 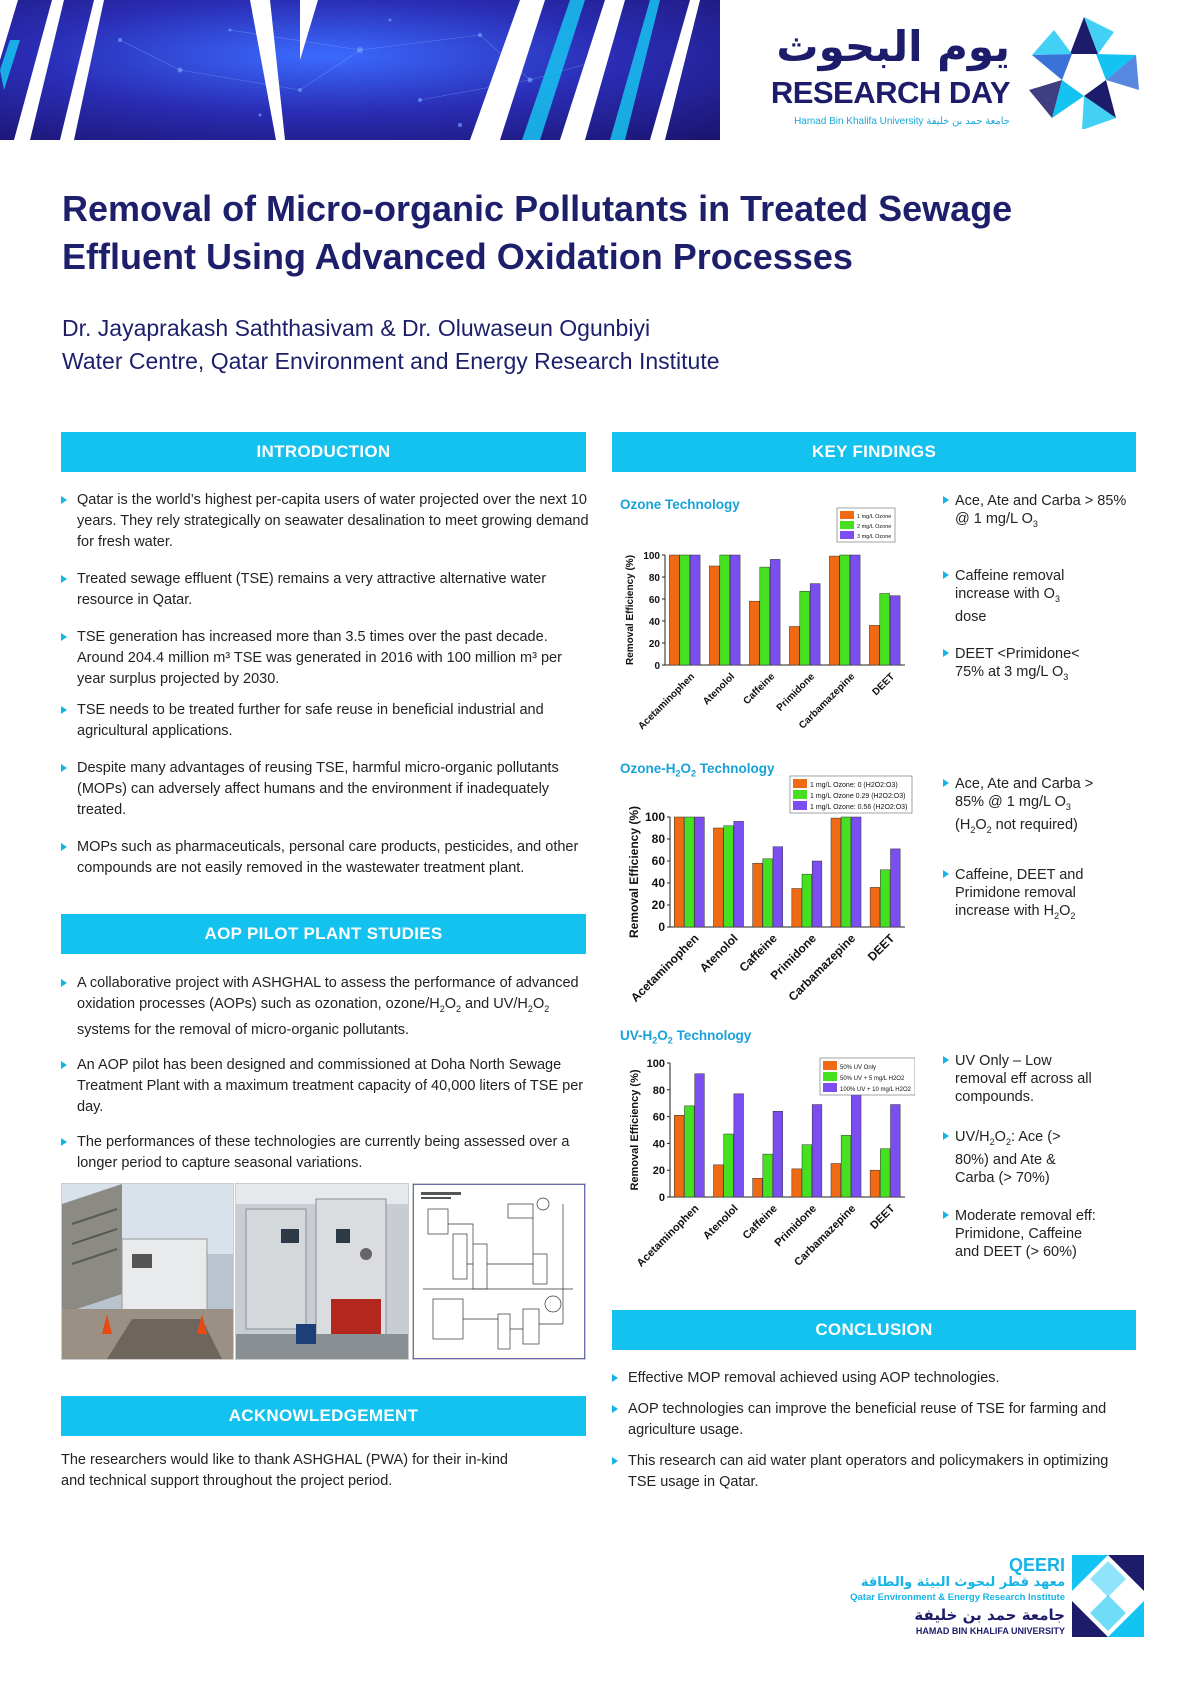 I want to click on qeeri-geometric-logo, so click(x=1108, y=1596).